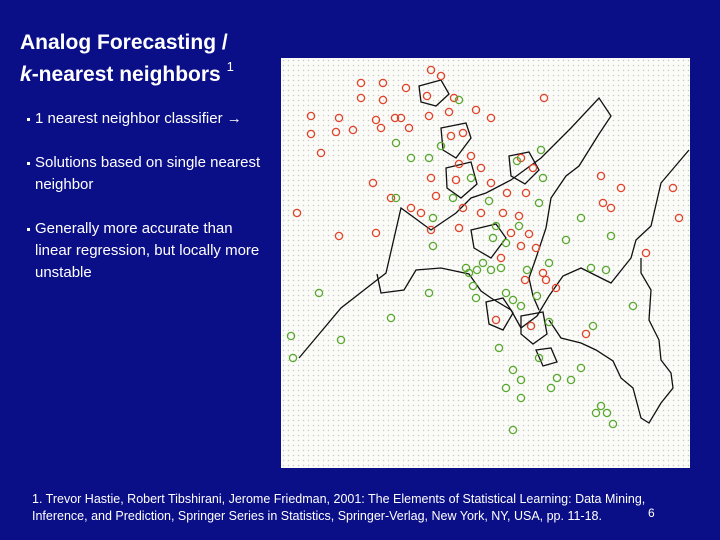 The width and height of the screenshot is (720, 540). What do you see at coordinates (26, 74) in the screenshot?
I see `title-k: k` at bounding box center [26, 74].